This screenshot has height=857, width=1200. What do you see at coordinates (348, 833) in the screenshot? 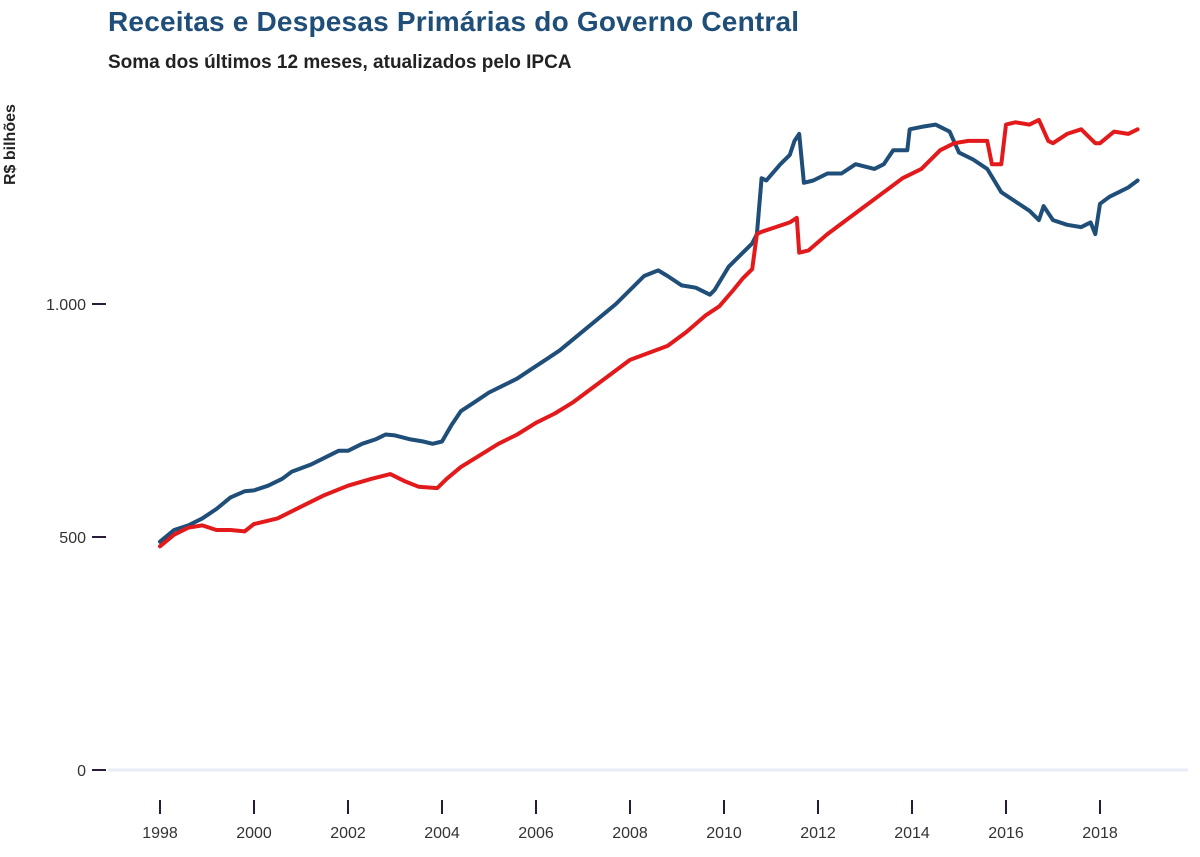
I see `x-tick-label: 2002` at bounding box center [348, 833].